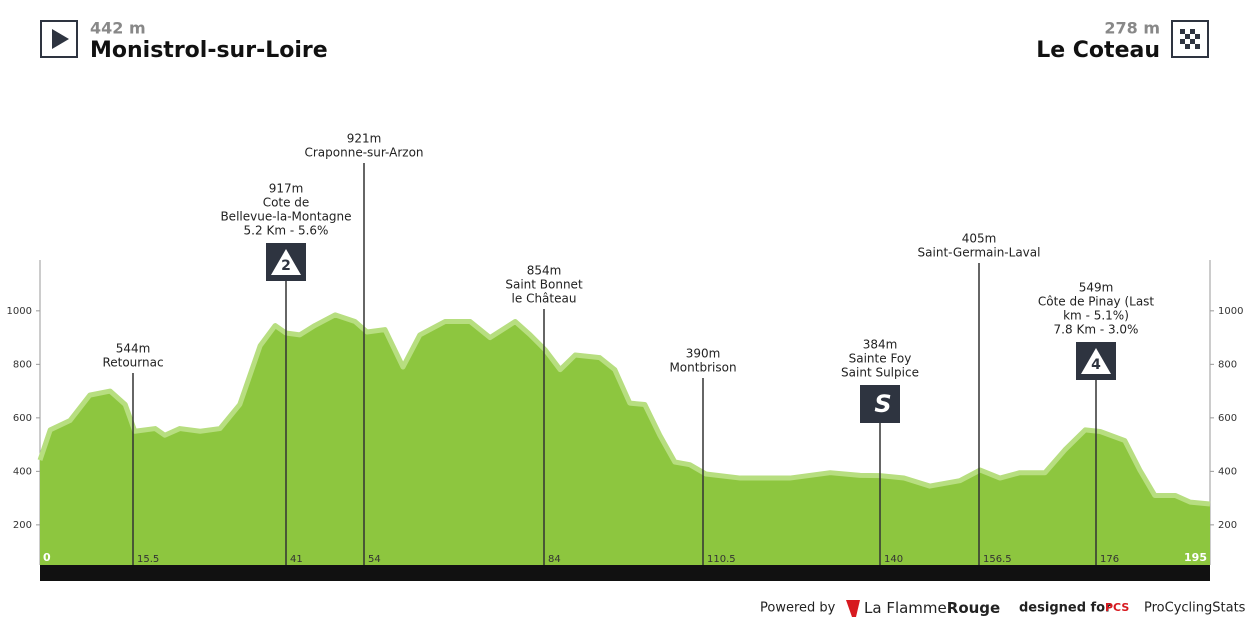 The height and width of the screenshot is (625, 1250). What do you see at coordinates (973, 608) in the screenshot?
I see `brand-part: Rouge` at bounding box center [973, 608].